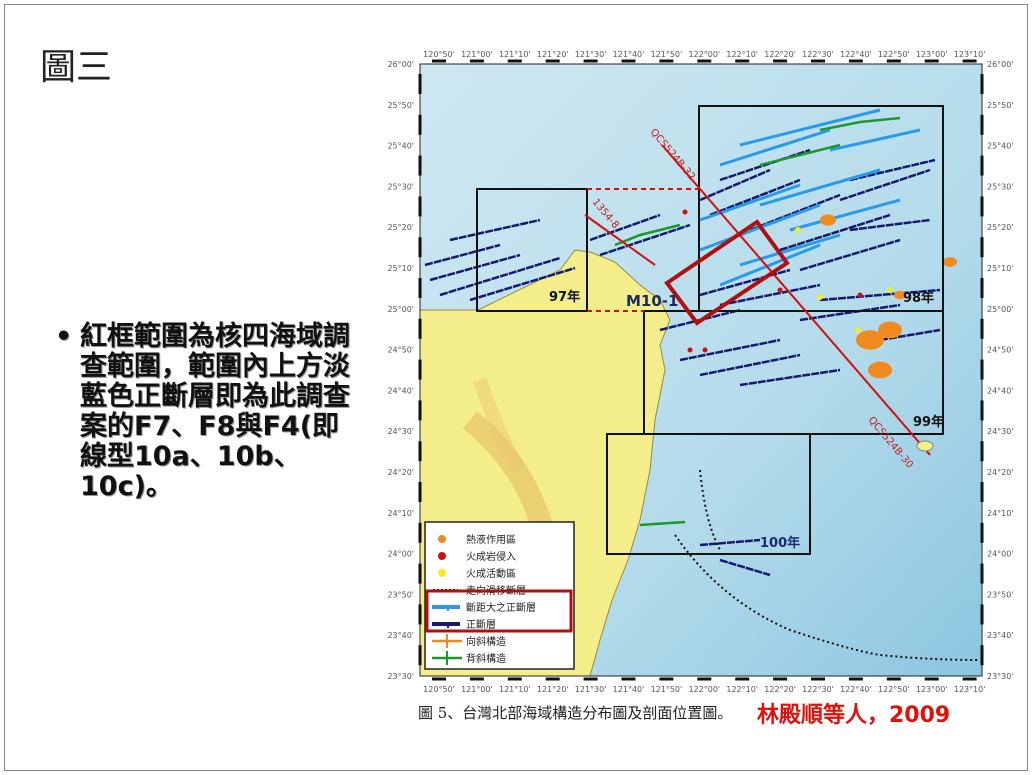  What do you see at coordinates (1000, 350) in the screenshot?
I see `latitude-label: 24°50'` at bounding box center [1000, 350].